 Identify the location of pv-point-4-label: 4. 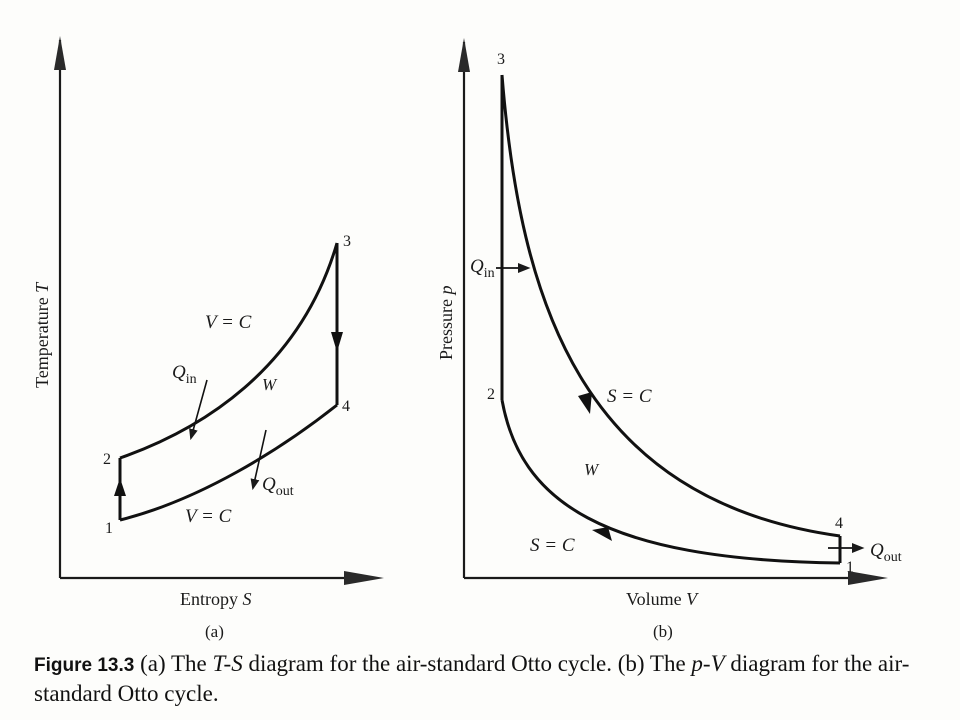
(839, 523).